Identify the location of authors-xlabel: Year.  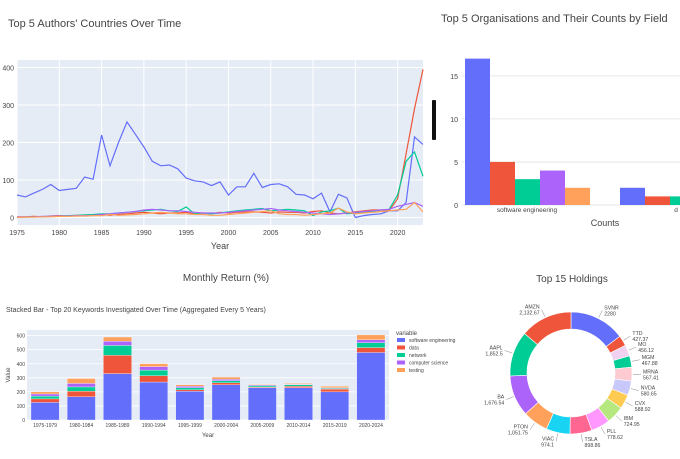
(220, 246).